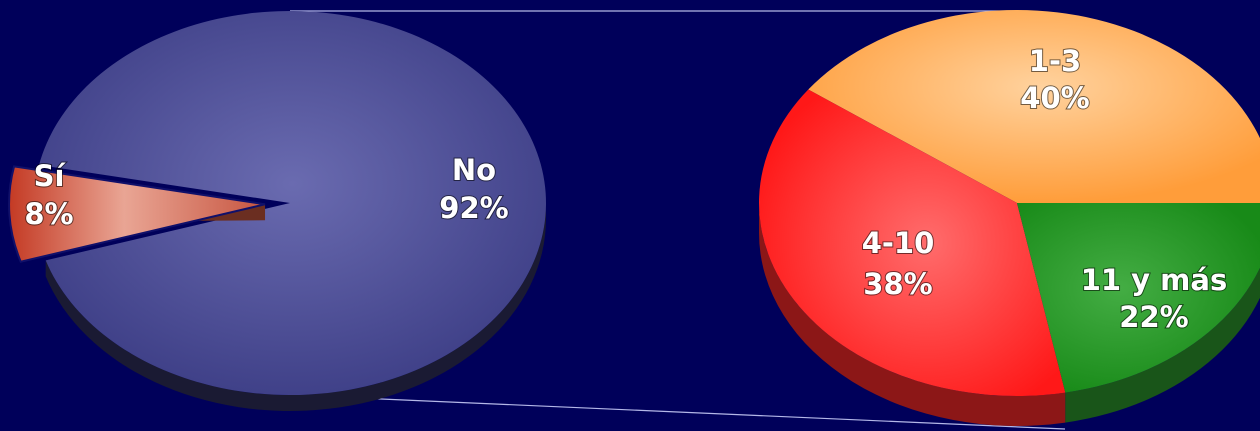 The height and width of the screenshot is (431, 1260). What do you see at coordinates (137, 214) in the screenshot?
I see `pie-slice-si` at bounding box center [137, 214].